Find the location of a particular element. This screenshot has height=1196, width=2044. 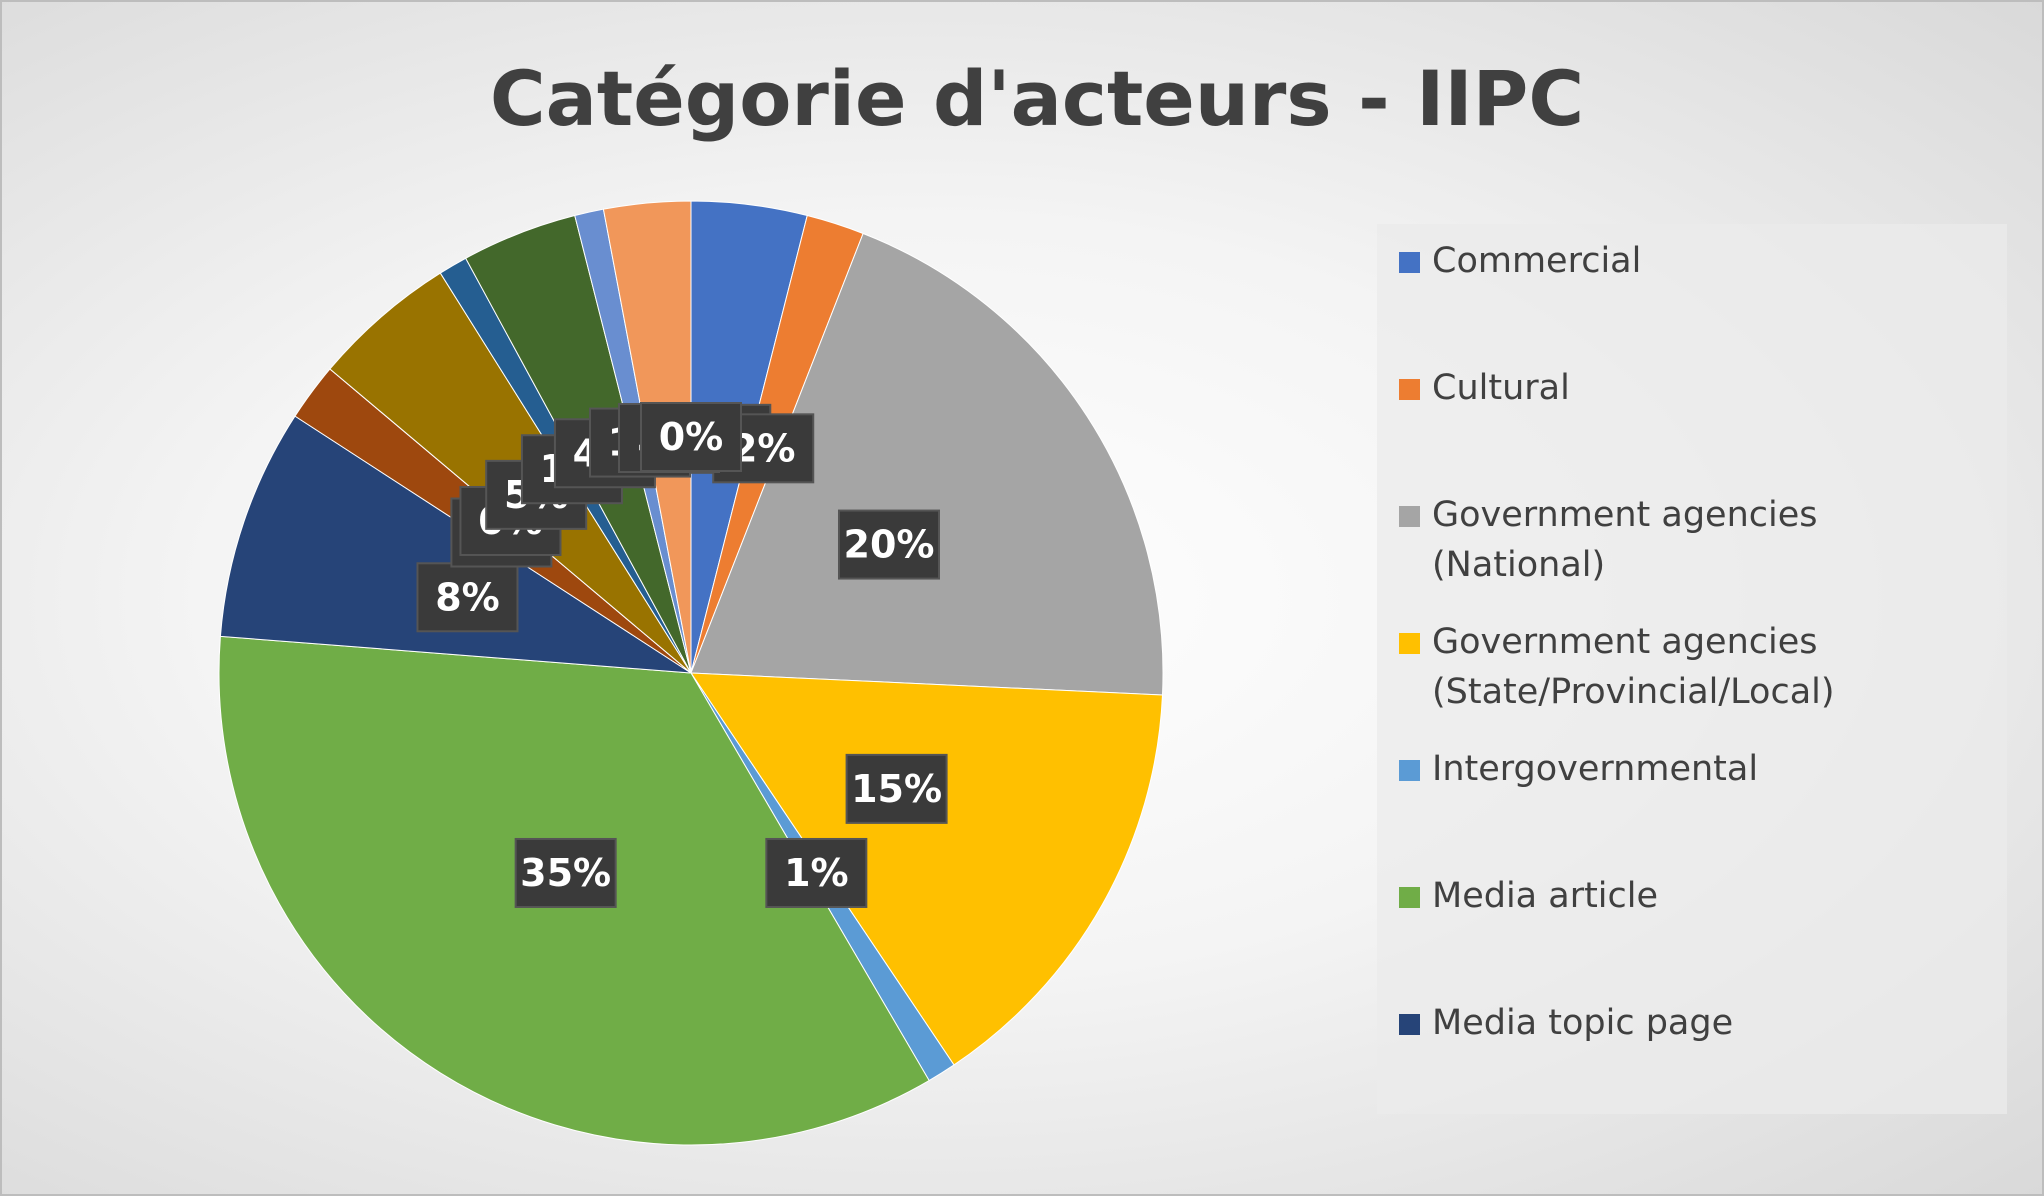

data-label: 20% is located at coordinates (889, 545).